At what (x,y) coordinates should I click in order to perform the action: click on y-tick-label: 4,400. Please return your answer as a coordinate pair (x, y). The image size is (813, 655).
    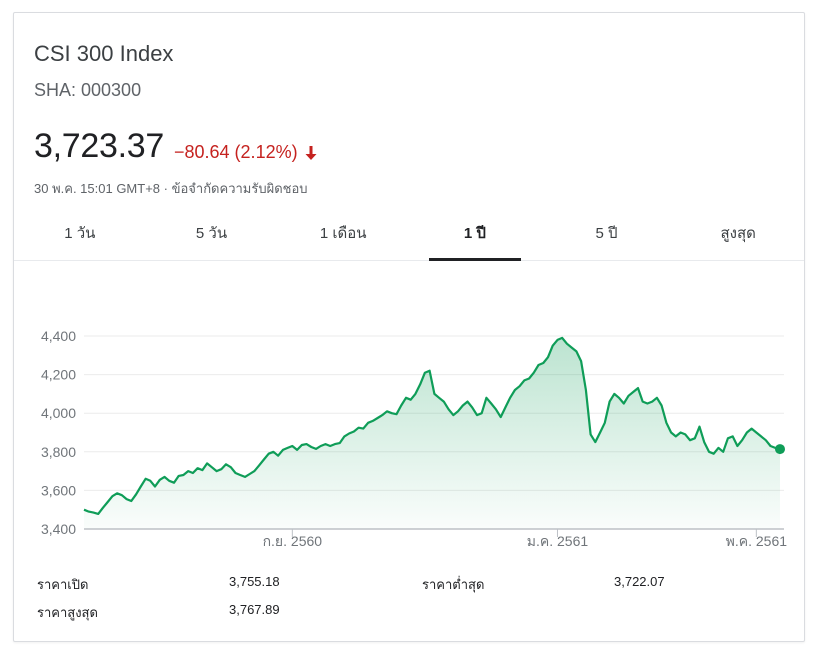
    Looking at the image, I should click on (58, 336).